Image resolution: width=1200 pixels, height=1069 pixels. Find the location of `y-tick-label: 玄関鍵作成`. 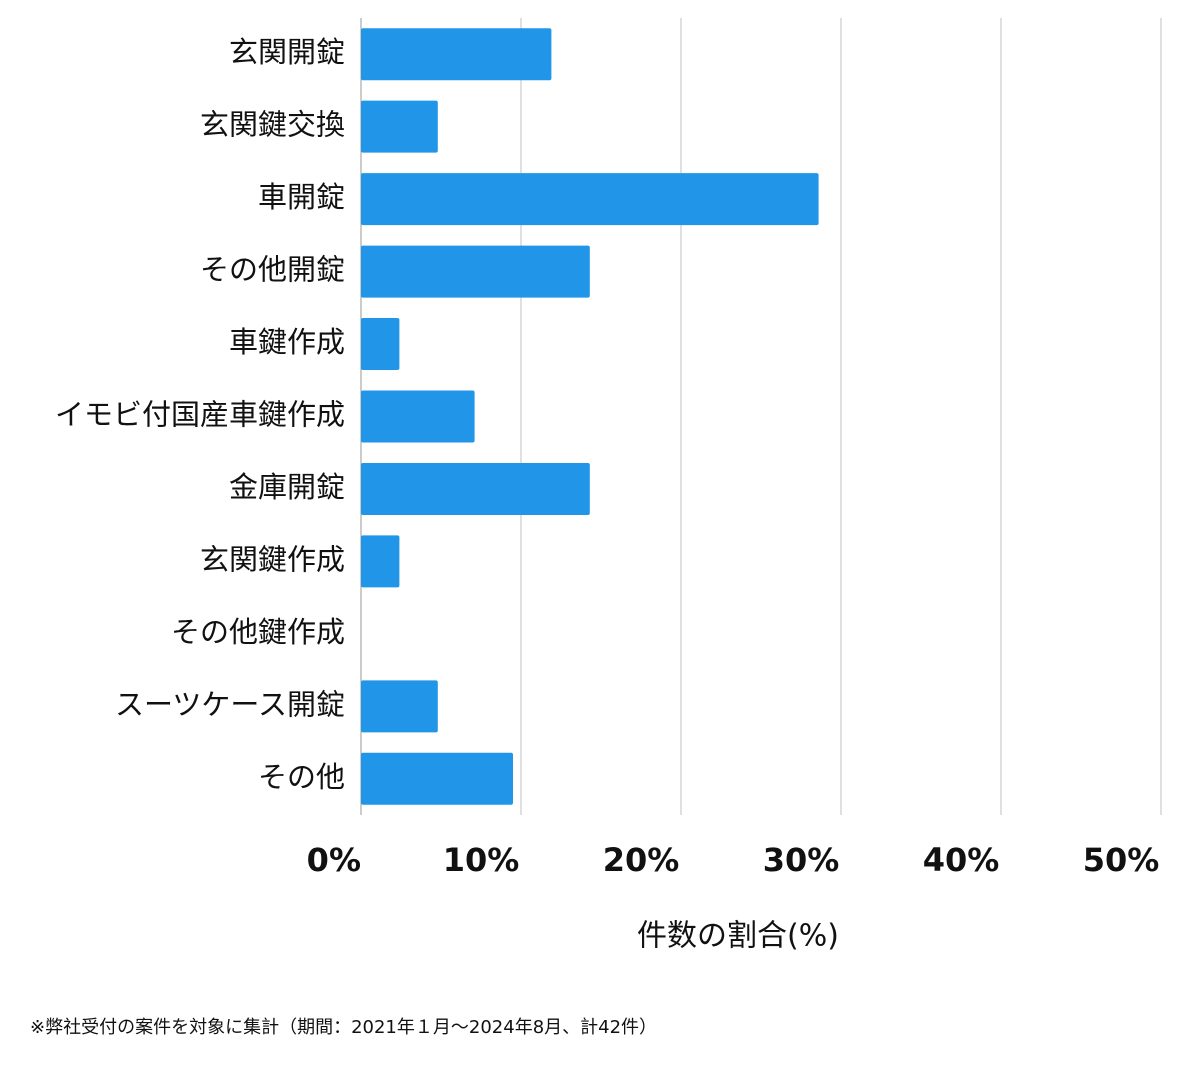

y-tick-label: 玄関鍵作成 is located at coordinates (272, 559).